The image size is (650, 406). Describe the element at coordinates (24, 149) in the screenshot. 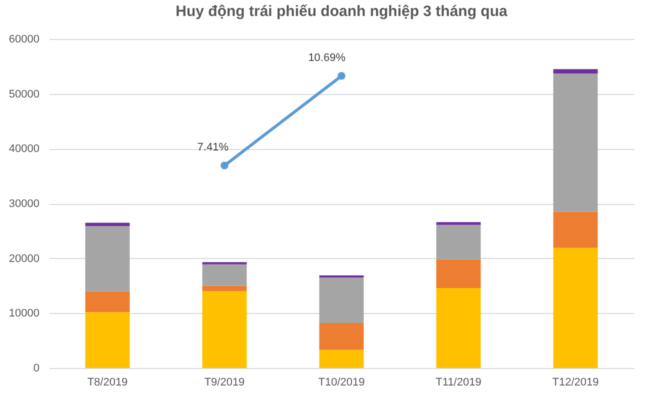

I see `y-tick-label: 40000` at that location.